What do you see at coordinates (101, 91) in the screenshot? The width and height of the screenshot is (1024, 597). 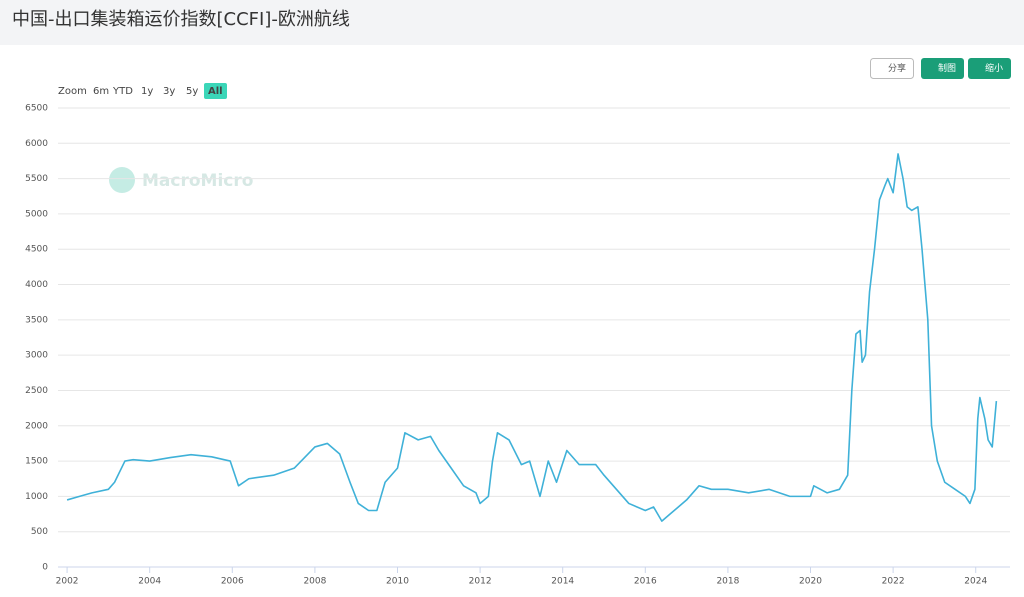 I see `range-button: 6m` at bounding box center [101, 91].